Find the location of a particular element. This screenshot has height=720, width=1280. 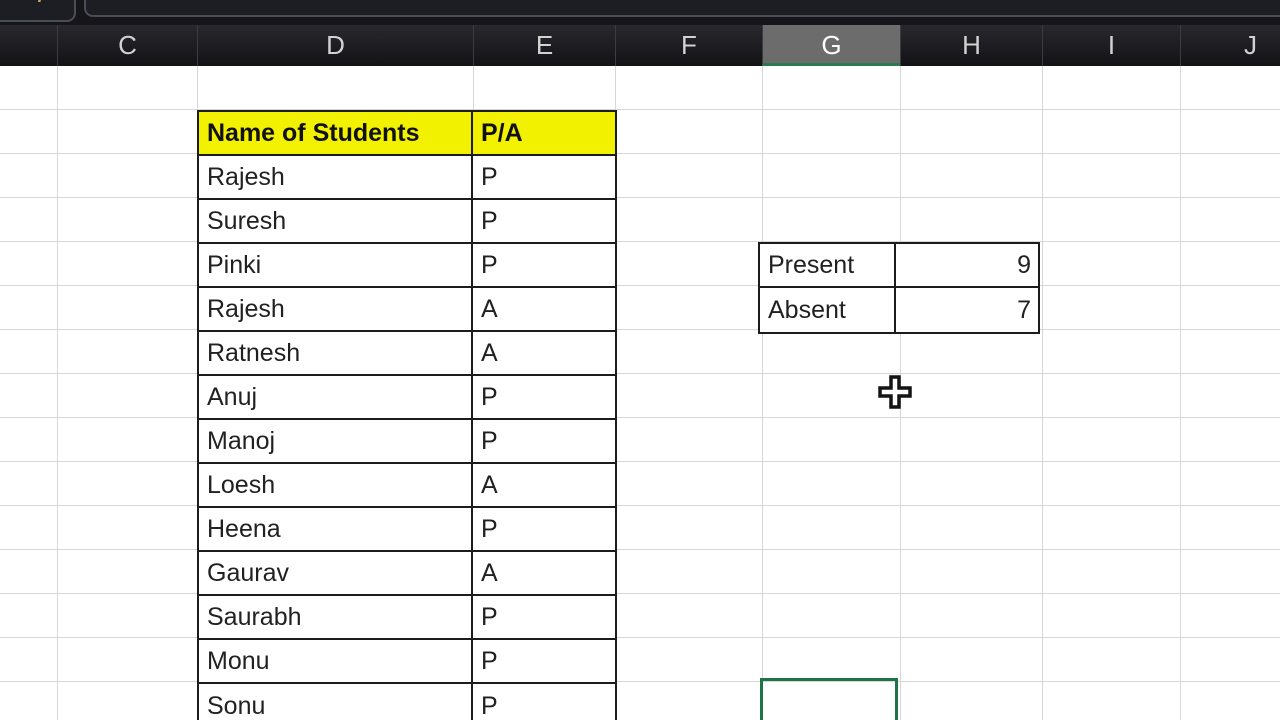

column-header-label: I is located at coordinates (1111, 45).